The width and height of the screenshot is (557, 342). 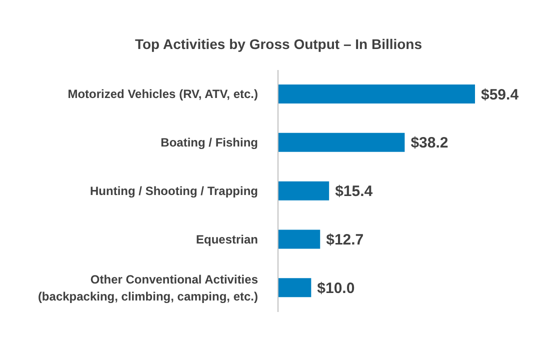 What do you see at coordinates (148, 288) in the screenshot?
I see `y-tick-label: Other Conventional Activities (backpacking, climbing, camping, etc.)` at bounding box center [148, 288].